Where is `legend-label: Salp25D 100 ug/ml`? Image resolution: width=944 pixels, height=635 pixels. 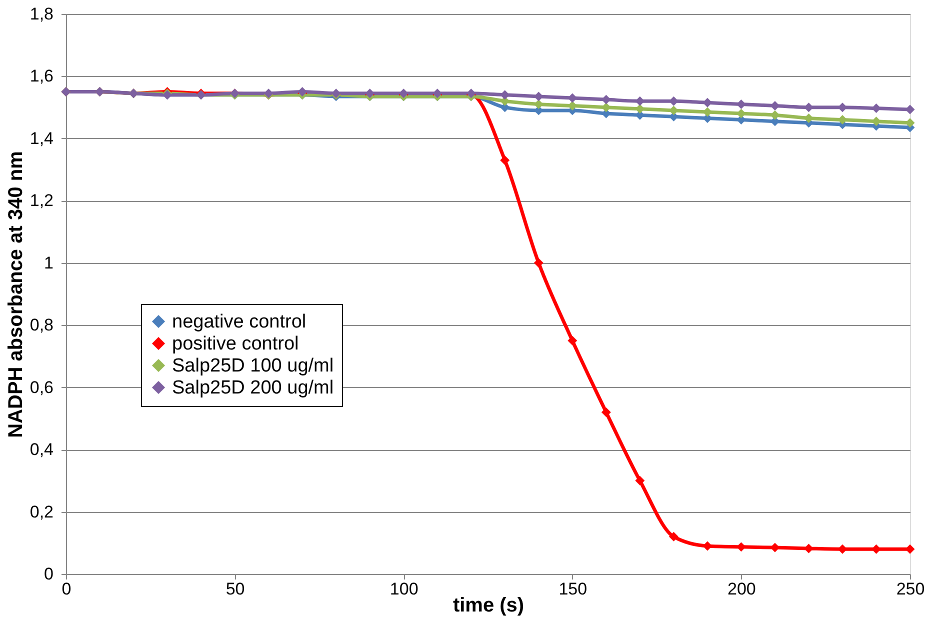
legend-label: Salp25D 100 ug/ml is located at coordinates (253, 366).